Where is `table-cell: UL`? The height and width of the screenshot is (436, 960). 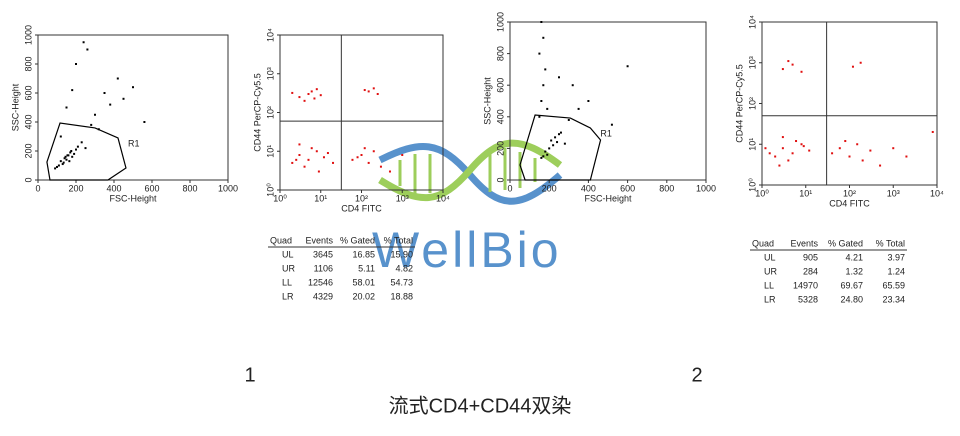 table-cell: UL is located at coordinates (288, 254).